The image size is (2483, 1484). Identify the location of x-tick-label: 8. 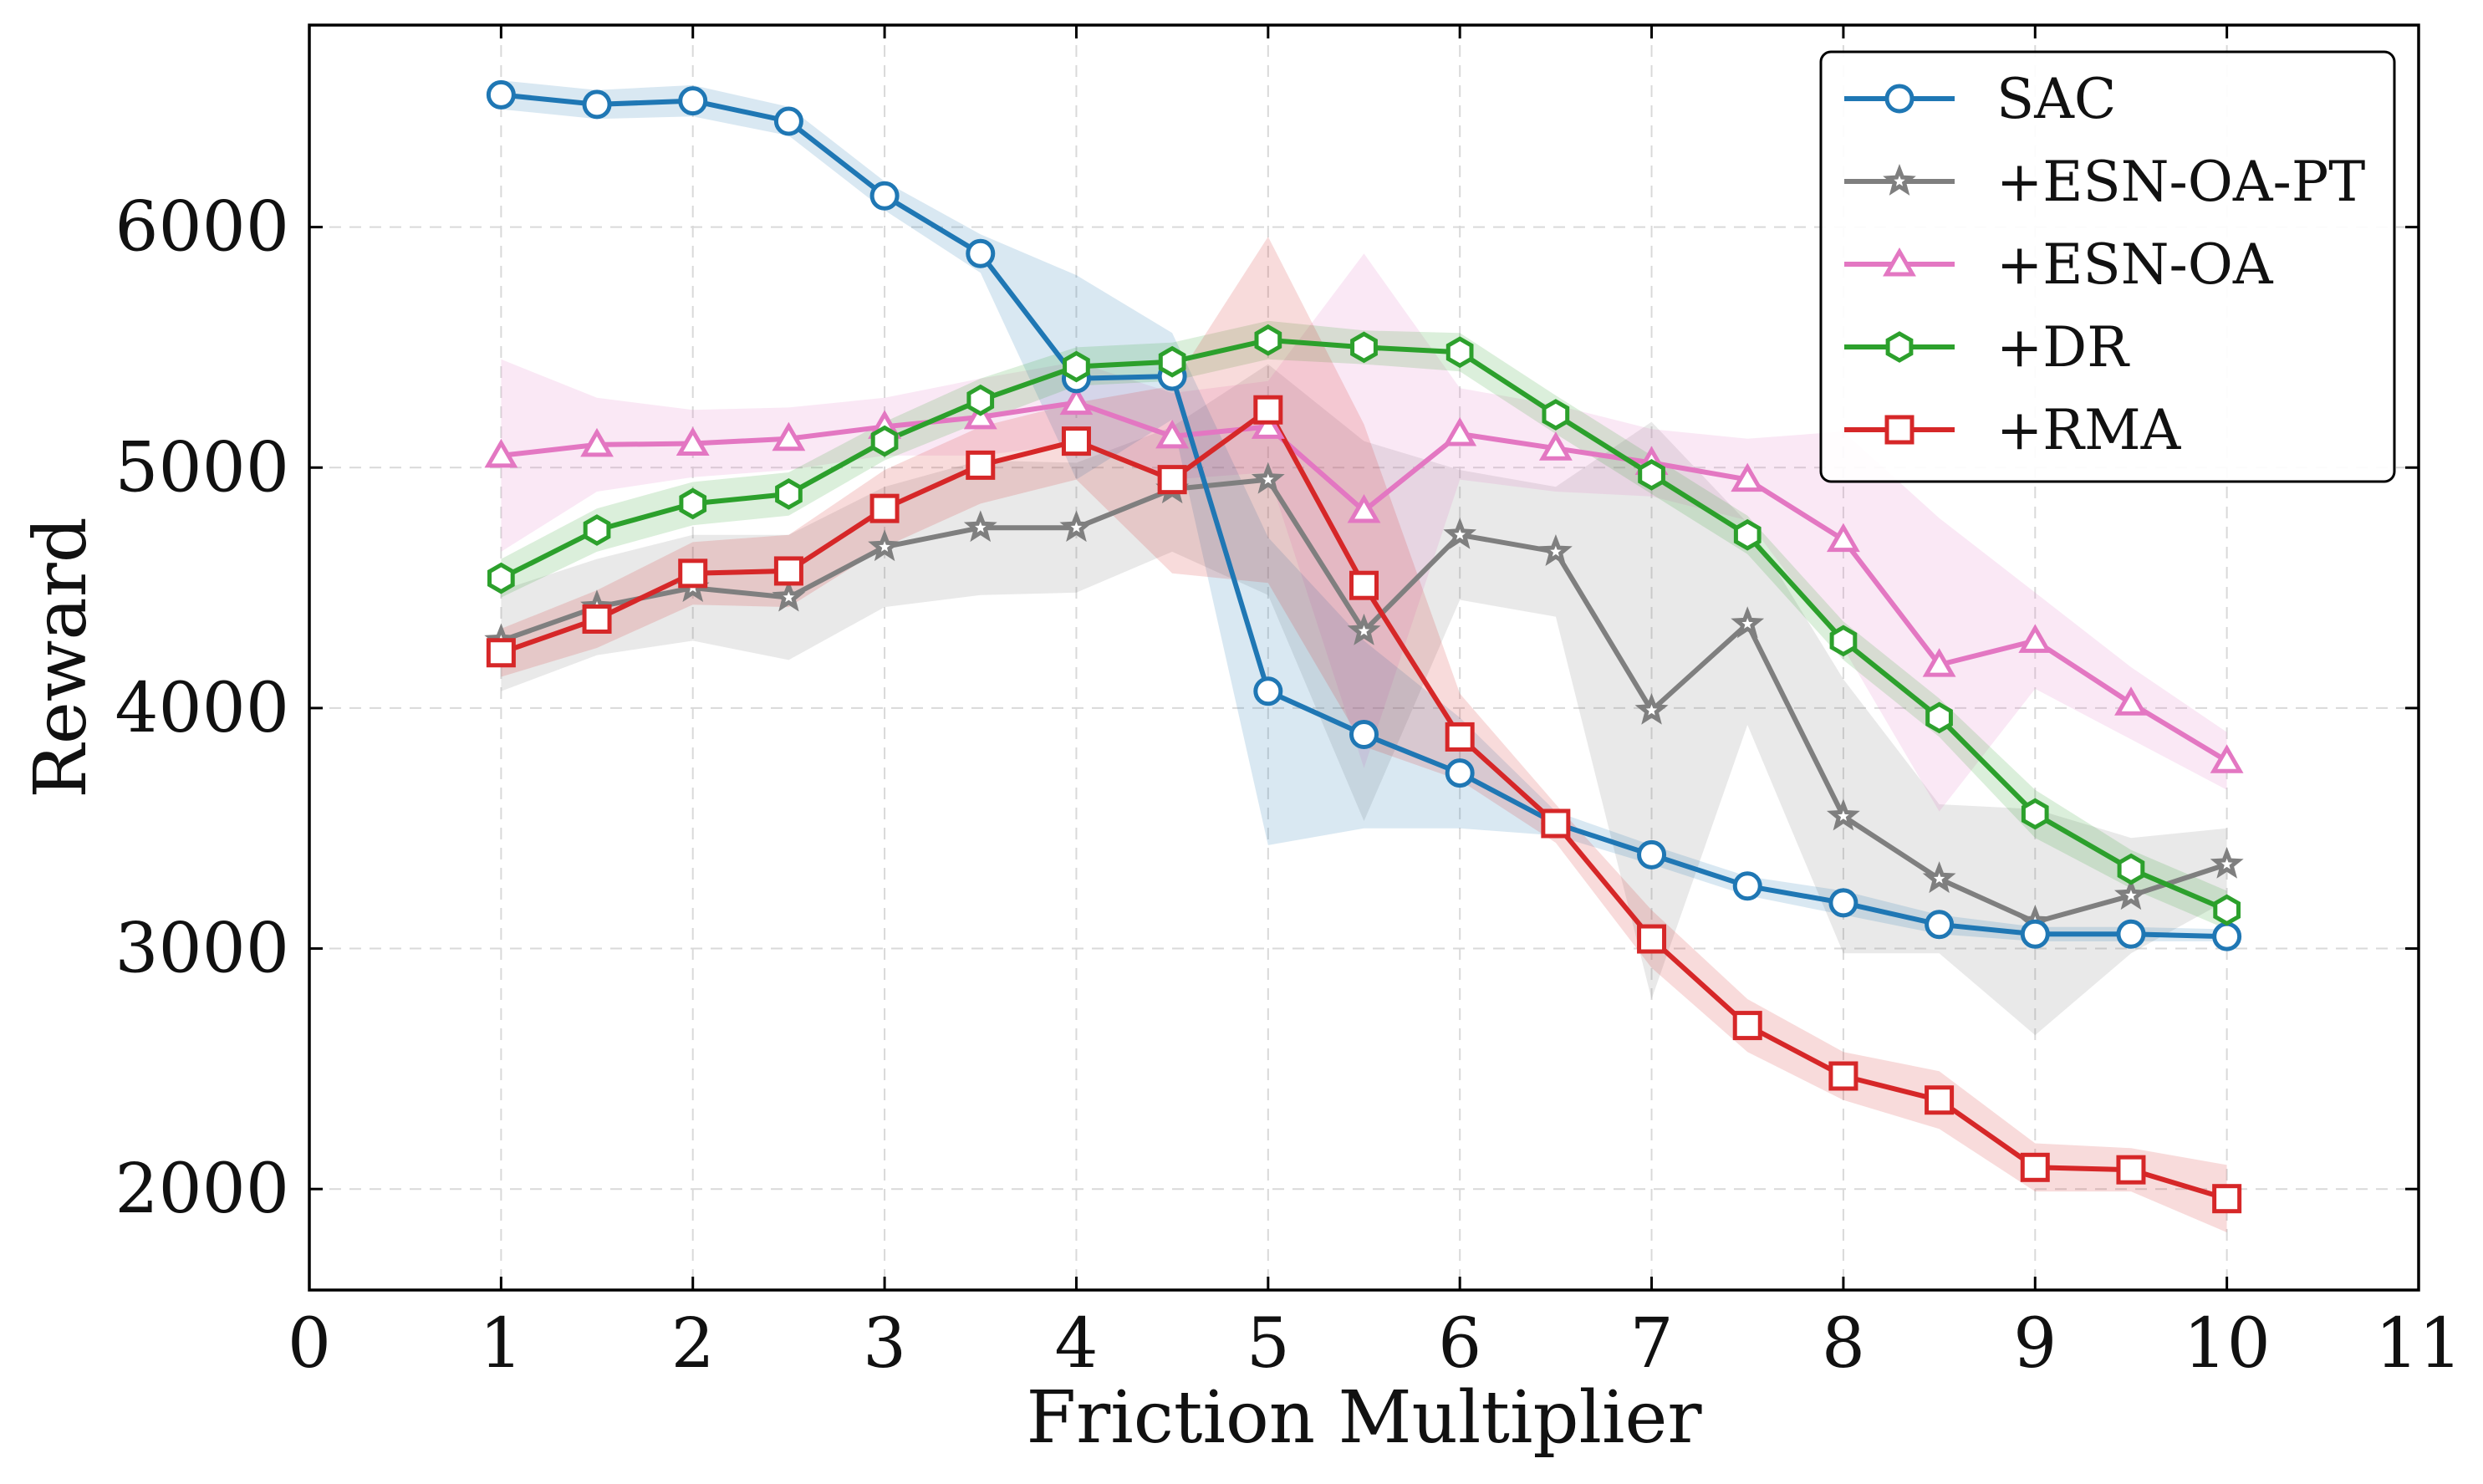
(1844, 1344).